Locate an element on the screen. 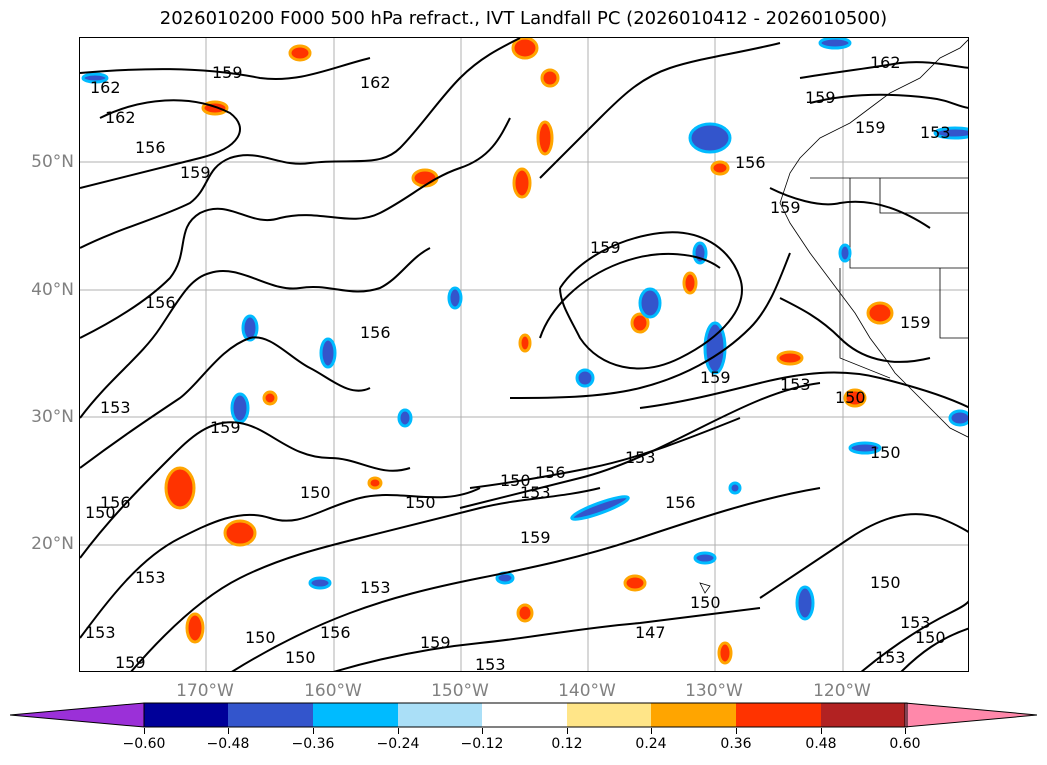 This screenshot has width=1047, height=765. lat-label-40: 40°N is located at coordinates (52, 290).